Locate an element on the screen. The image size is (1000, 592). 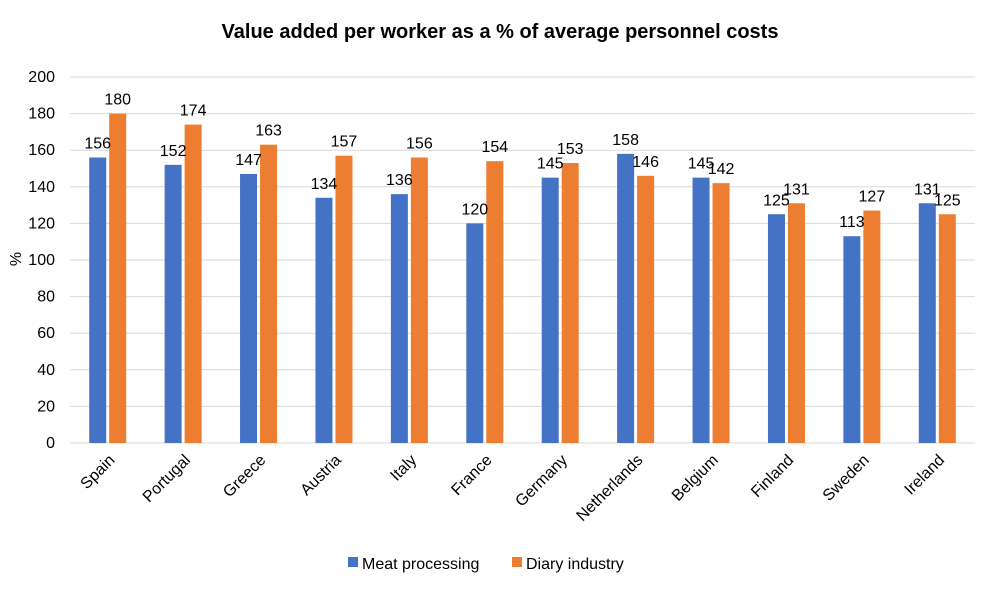
x-tick-label: Sweden is located at coordinates (846, 478).